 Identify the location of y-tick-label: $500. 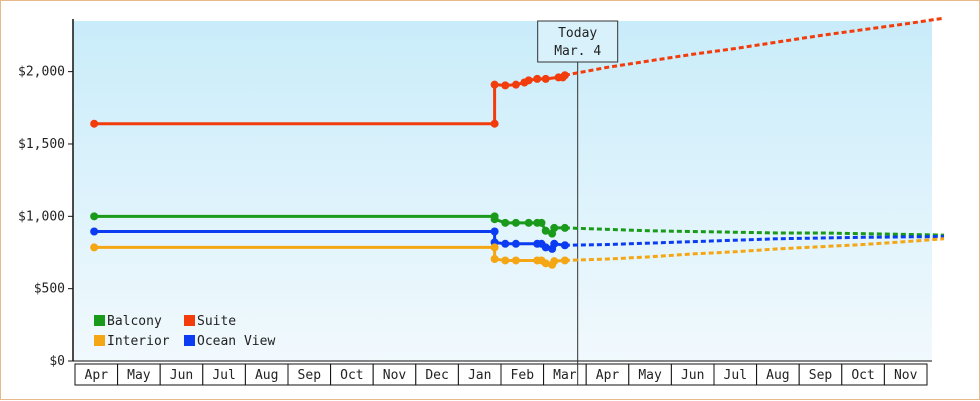
(49, 289).